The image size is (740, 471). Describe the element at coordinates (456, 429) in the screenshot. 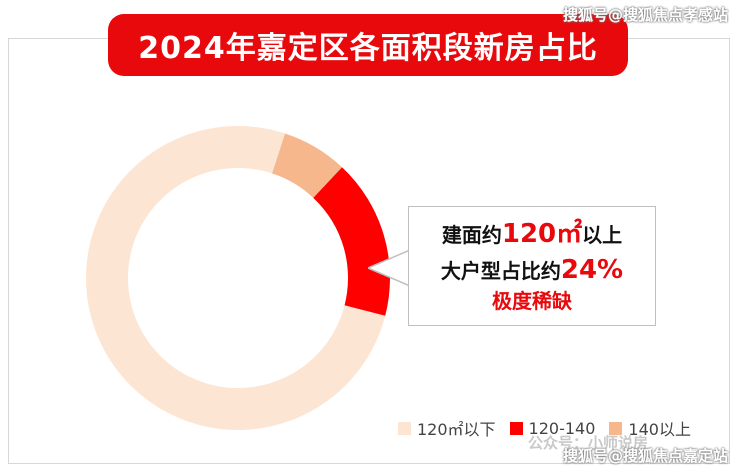

I see `legend-label-0: 120㎡以下` at that location.